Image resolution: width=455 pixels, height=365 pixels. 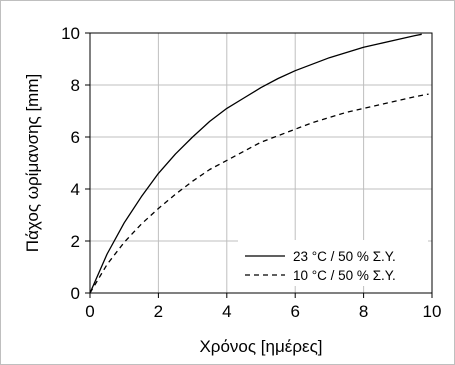 I want to click on y-tick-label-0: 0, so click(x=75, y=293).